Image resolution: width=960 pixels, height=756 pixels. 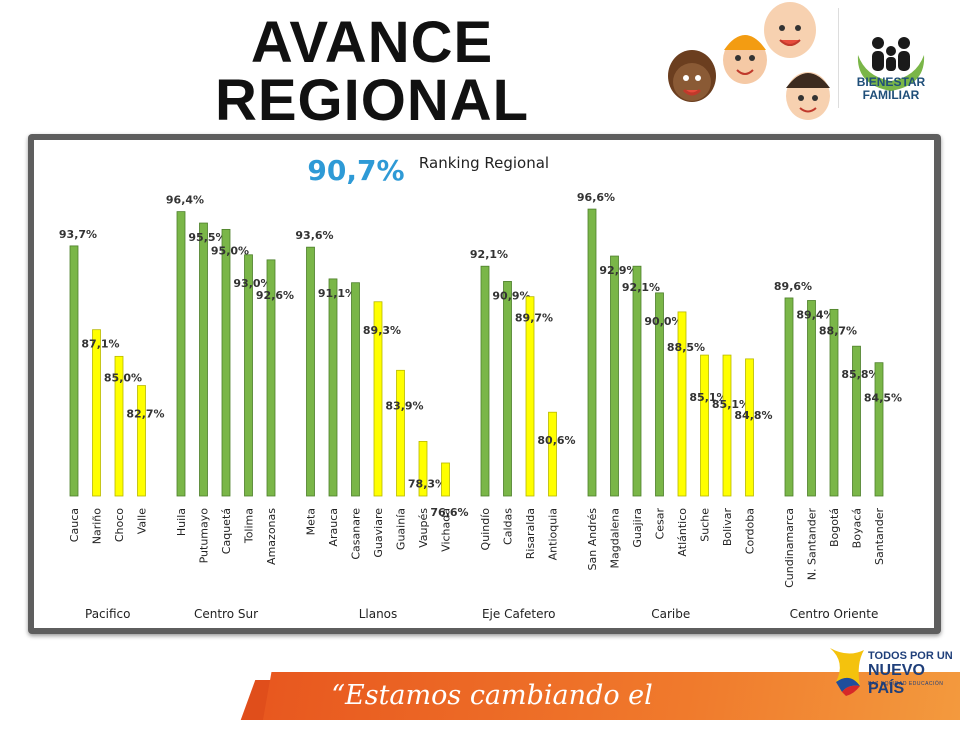 I want to click on bar-huila, so click(x=181, y=354).